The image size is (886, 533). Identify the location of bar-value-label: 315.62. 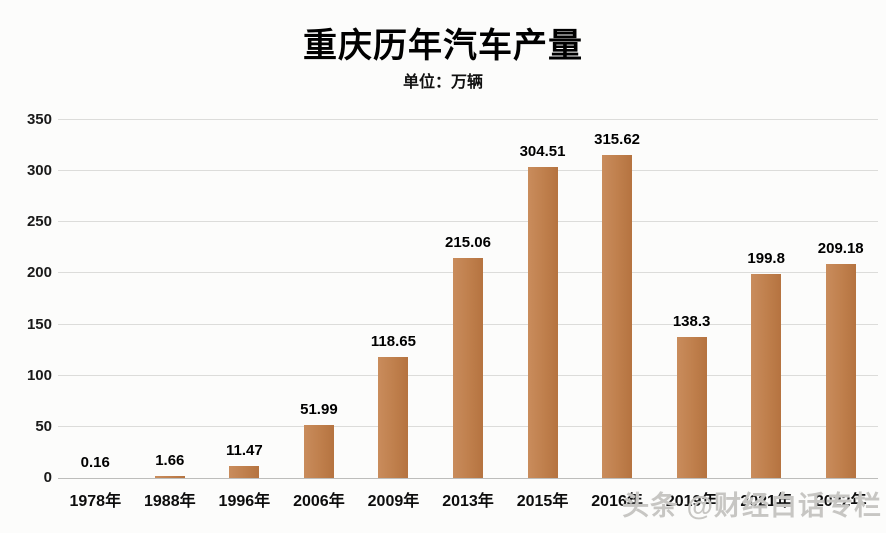
(617, 140).